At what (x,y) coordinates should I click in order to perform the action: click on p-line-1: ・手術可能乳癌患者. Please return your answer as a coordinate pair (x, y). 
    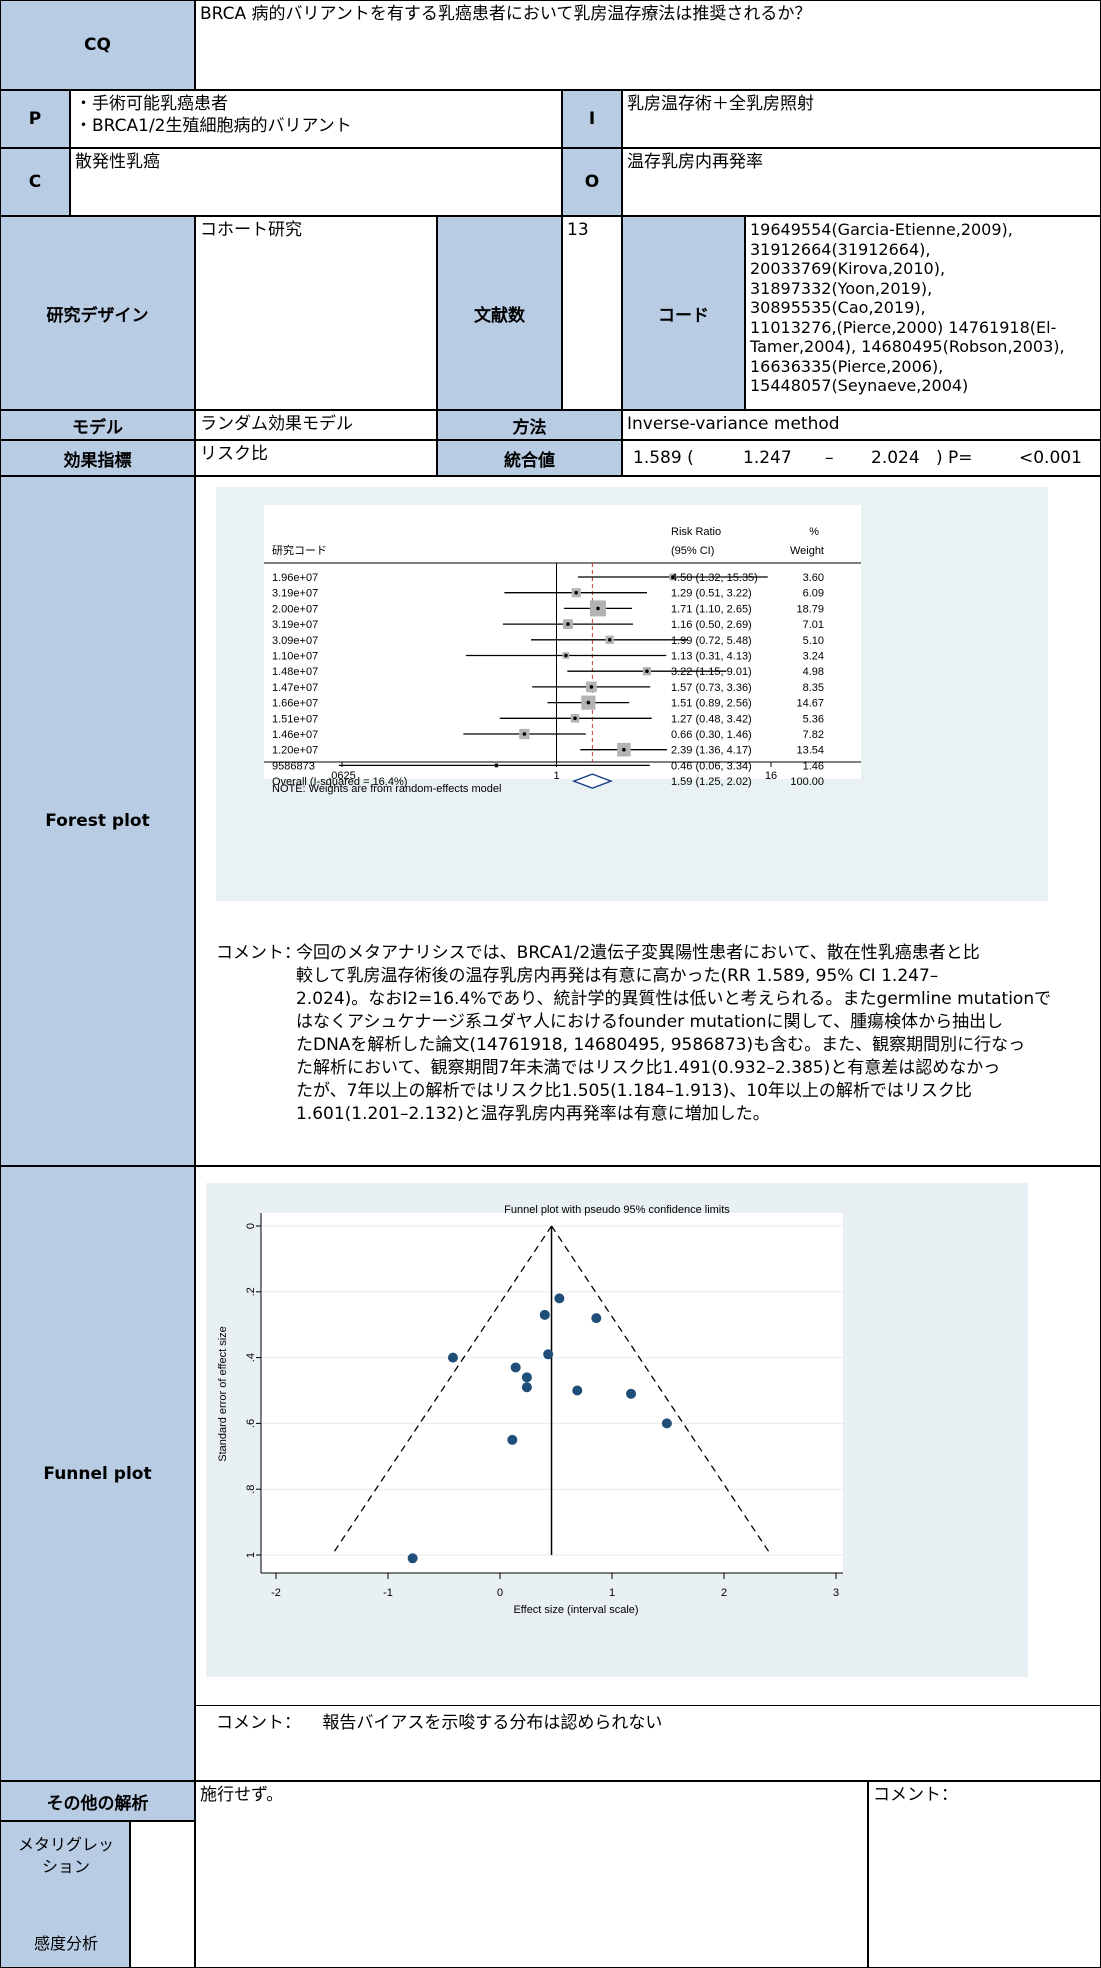
    Looking at the image, I should click on (151, 104).